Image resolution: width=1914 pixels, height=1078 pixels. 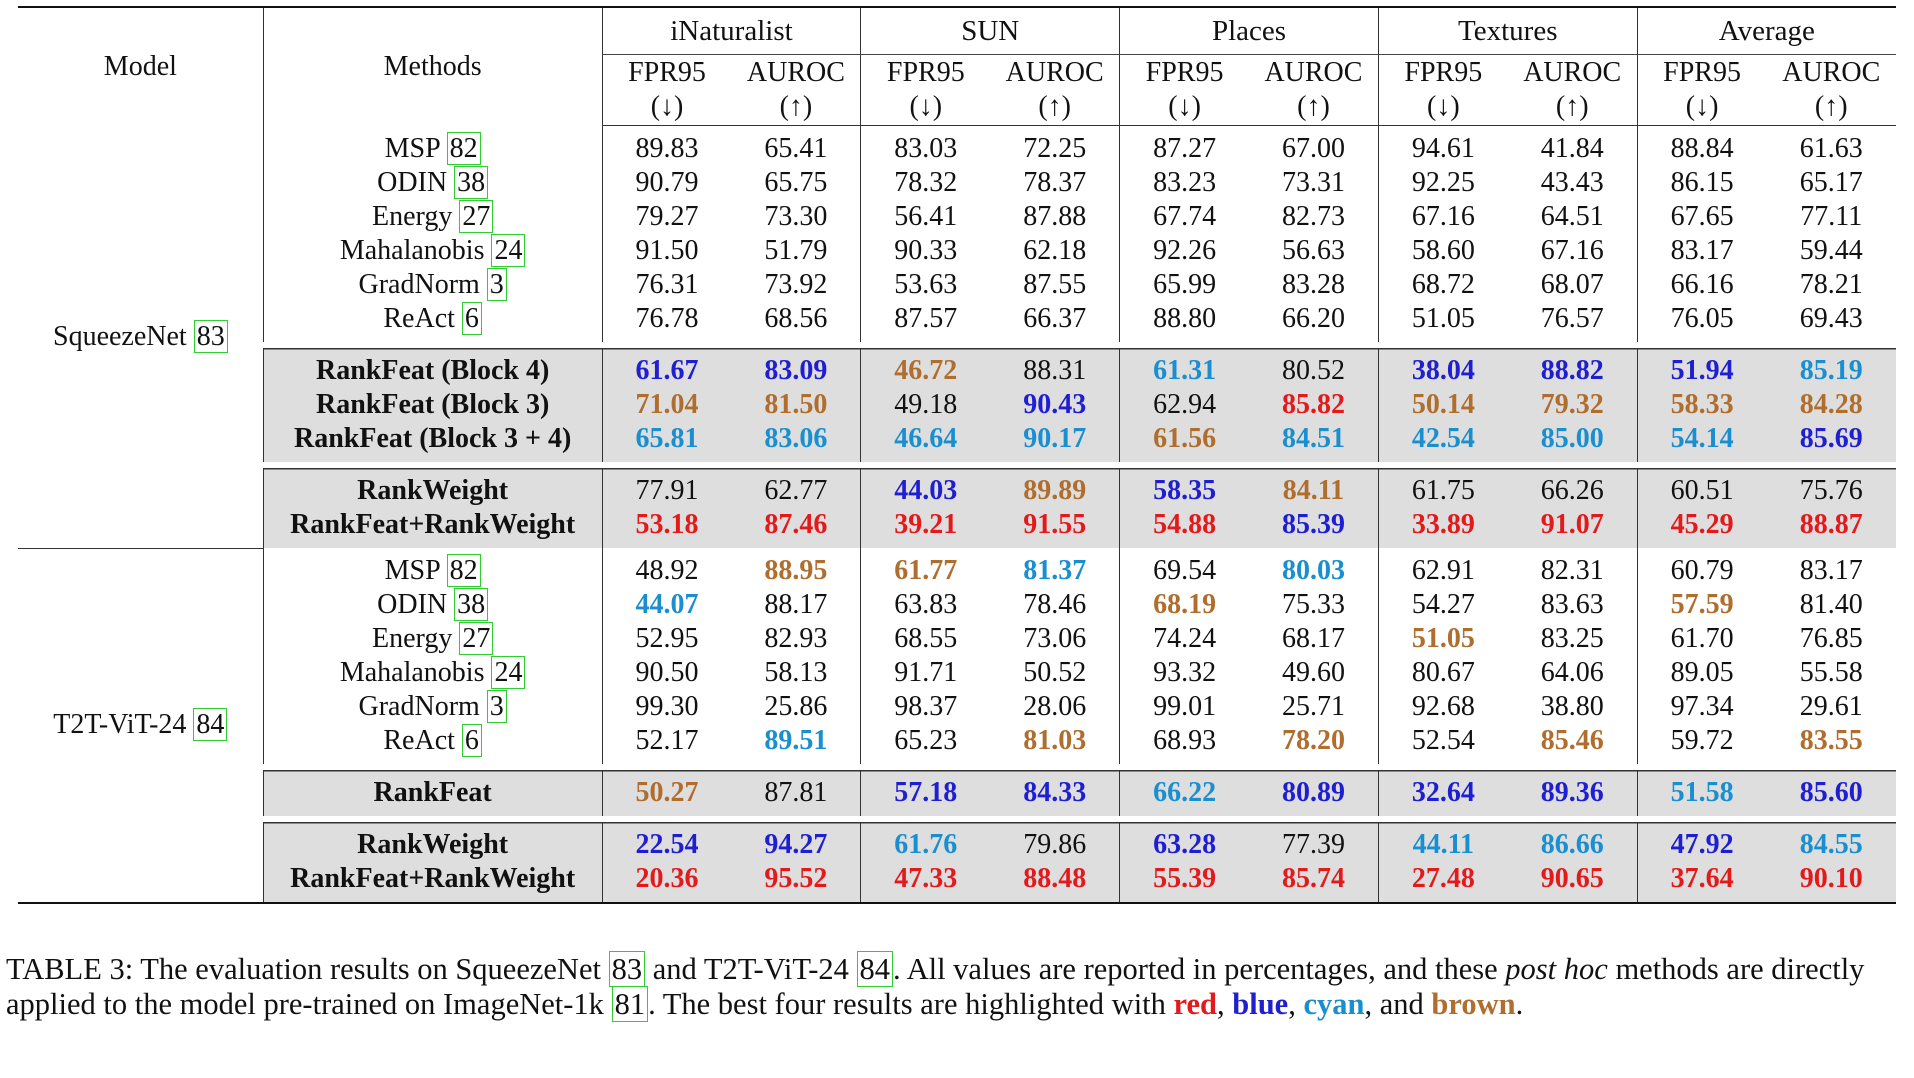 I want to click on value-cell: 56.63, so click(x=1314, y=251).